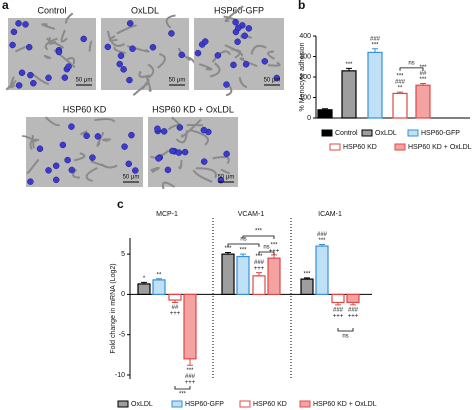 The image size is (474, 410). I want to click on group-label: MCP-1, so click(167, 214).